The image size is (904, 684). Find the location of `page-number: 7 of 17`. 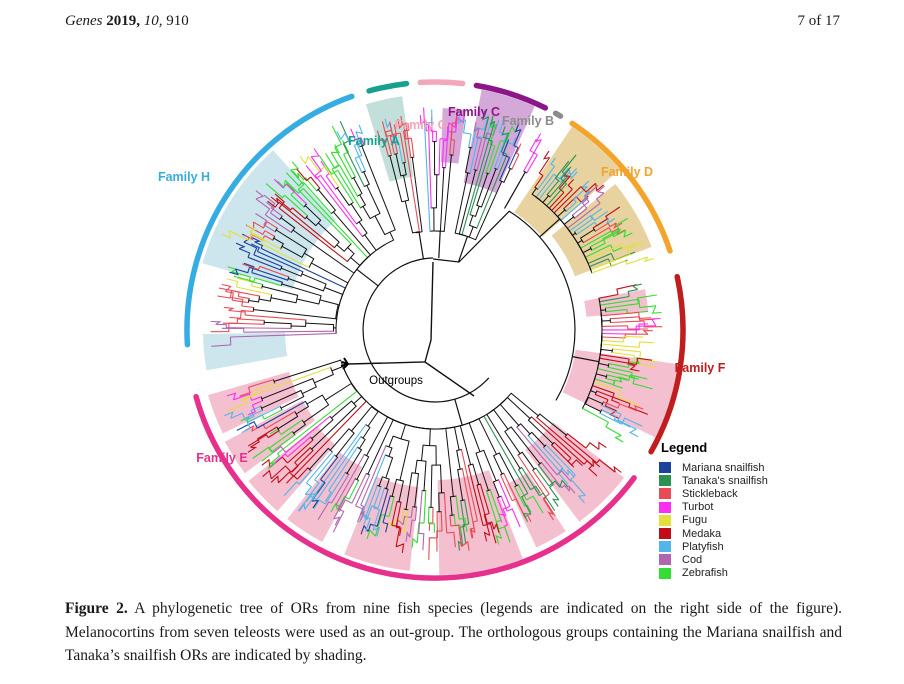

page-number: 7 of 17 is located at coordinates (819, 21).